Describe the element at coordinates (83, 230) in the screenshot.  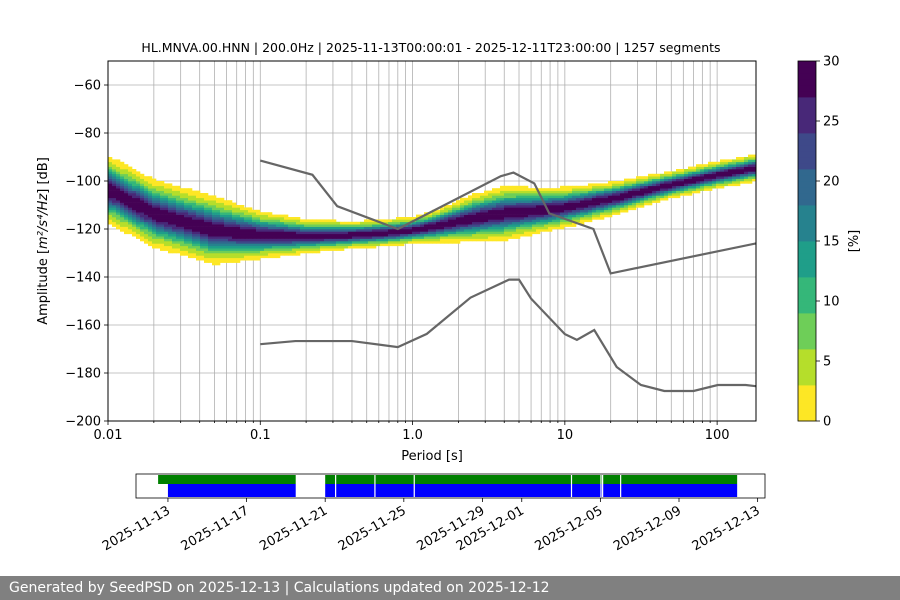
I see `y-tick-label: −120` at that location.